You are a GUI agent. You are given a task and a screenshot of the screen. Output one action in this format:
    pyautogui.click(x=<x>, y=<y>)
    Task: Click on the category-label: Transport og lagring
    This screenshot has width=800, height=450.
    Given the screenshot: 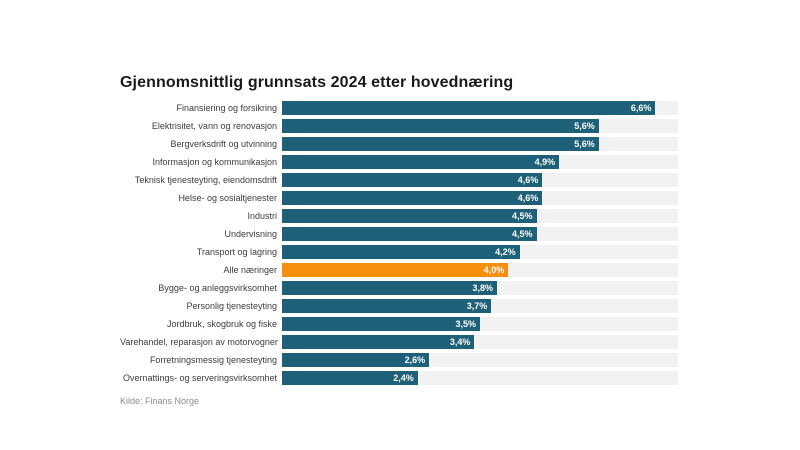 What is the action you would take?
    pyautogui.click(x=236, y=252)
    